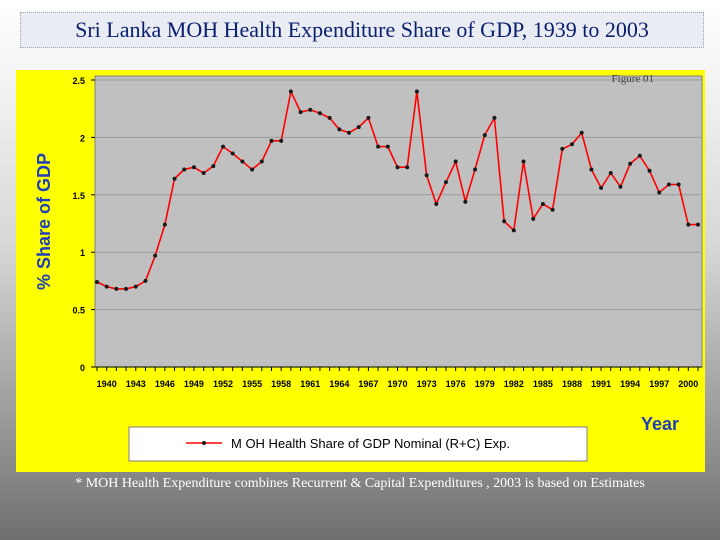  What do you see at coordinates (82, 368) in the screenshot?
I see `y-tick-label: 0` at bounding box center [82, 368].